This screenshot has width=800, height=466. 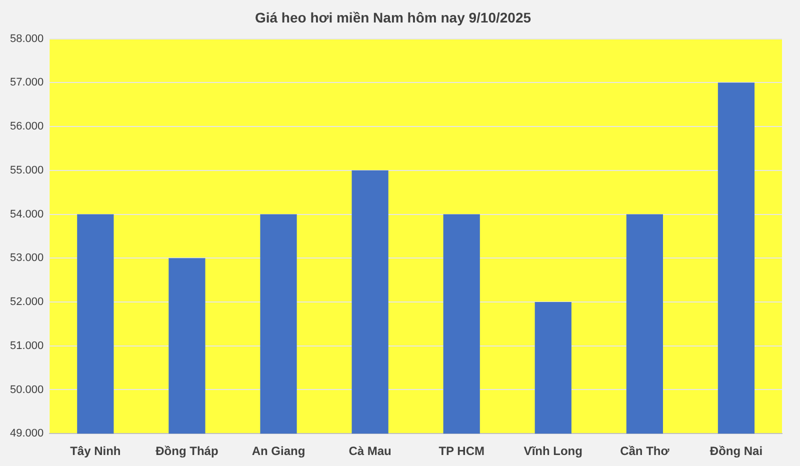 I want to click on y-tick-label: 50.000, so click(x=27, y=390).